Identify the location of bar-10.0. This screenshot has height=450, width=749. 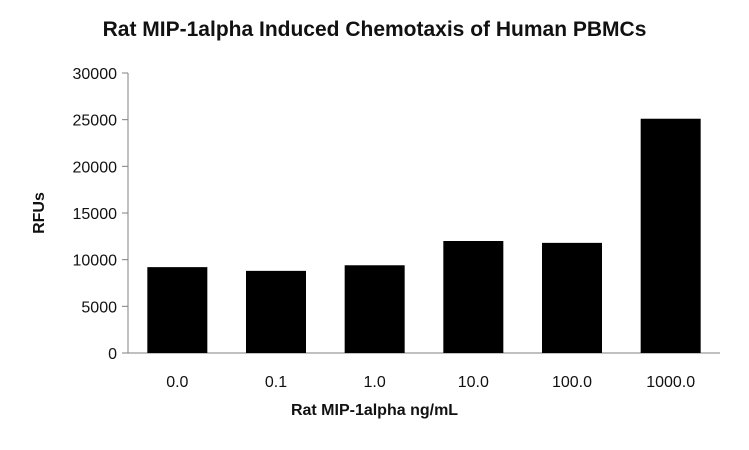
(473, 297).